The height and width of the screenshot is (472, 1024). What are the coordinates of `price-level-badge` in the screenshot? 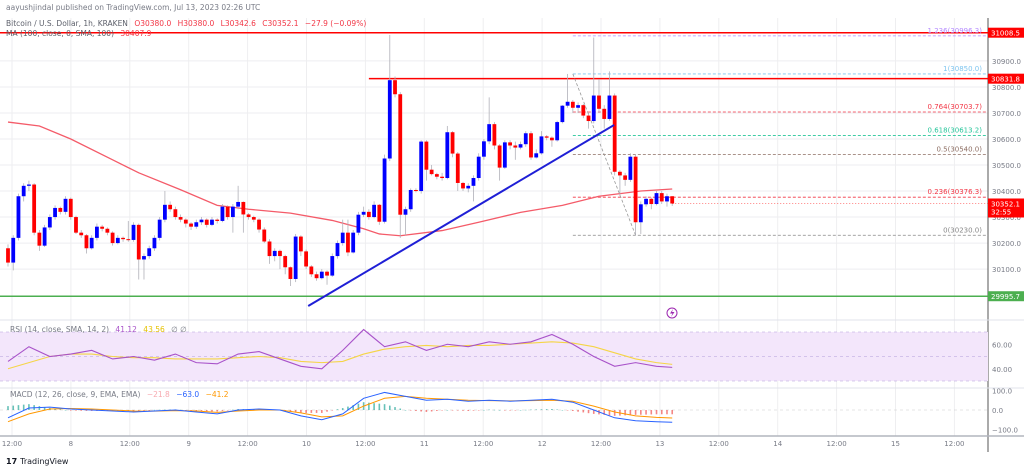 It's located at (1006, 78).